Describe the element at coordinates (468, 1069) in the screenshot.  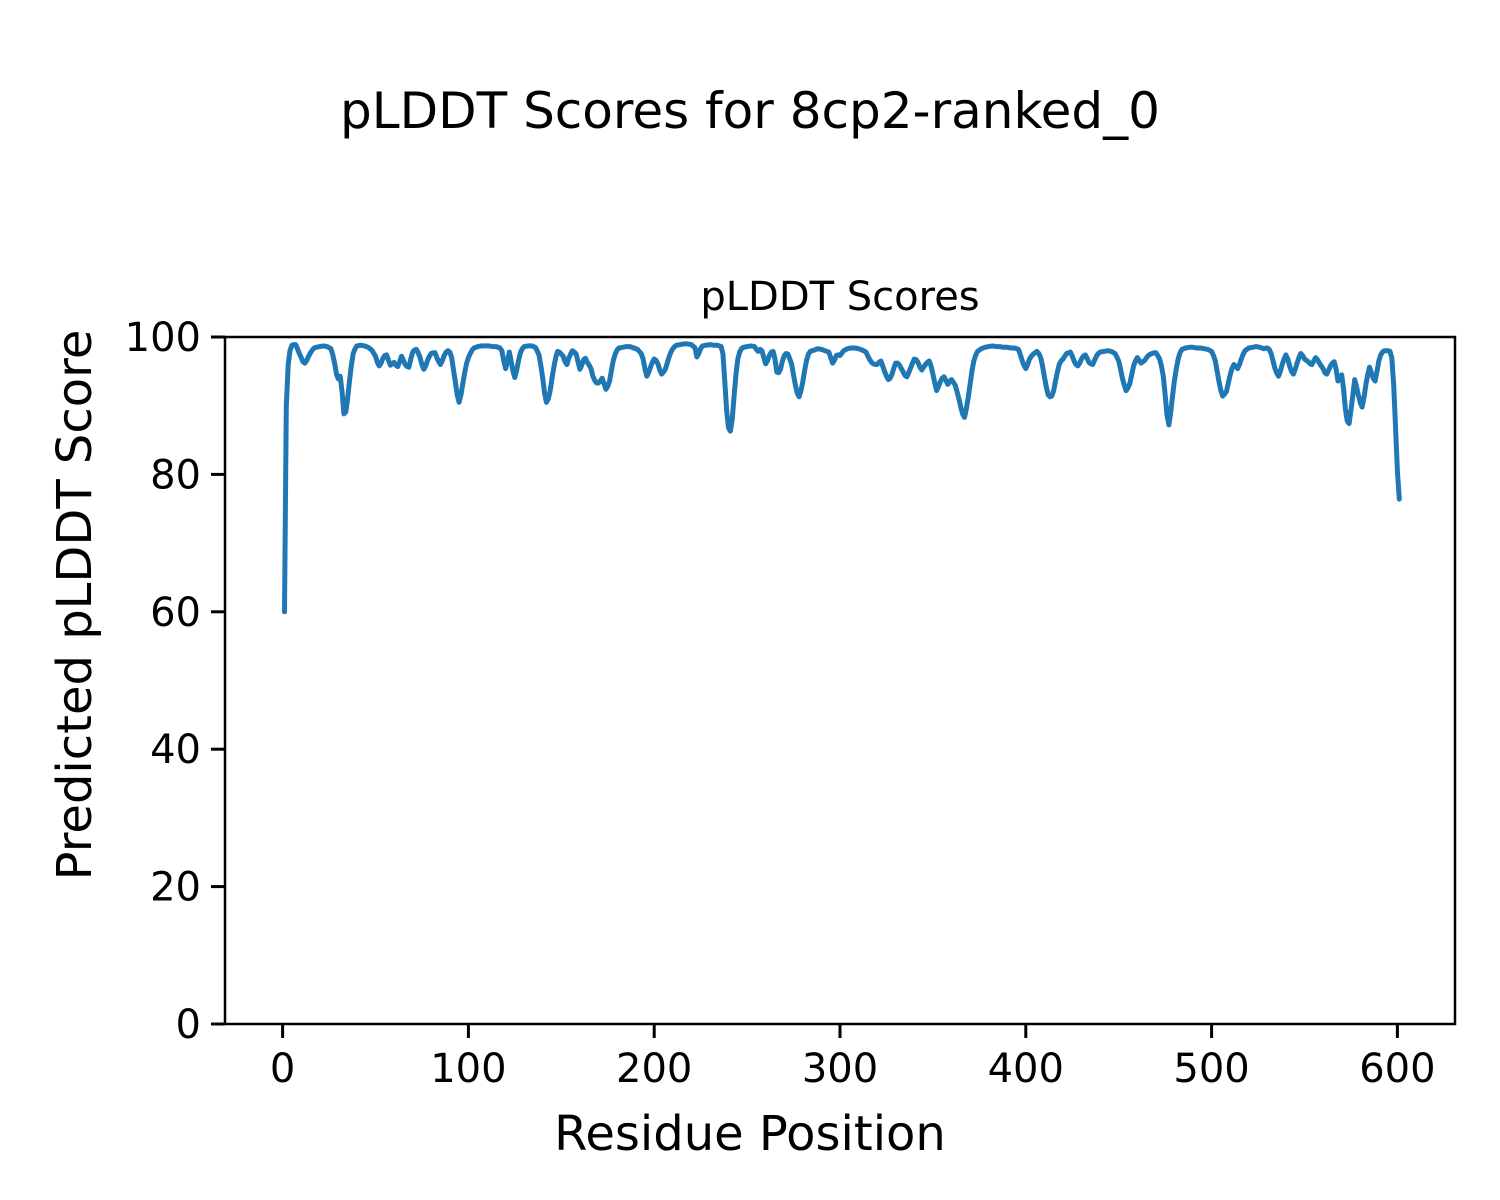
I see `x-tick-label: 100` at that location.